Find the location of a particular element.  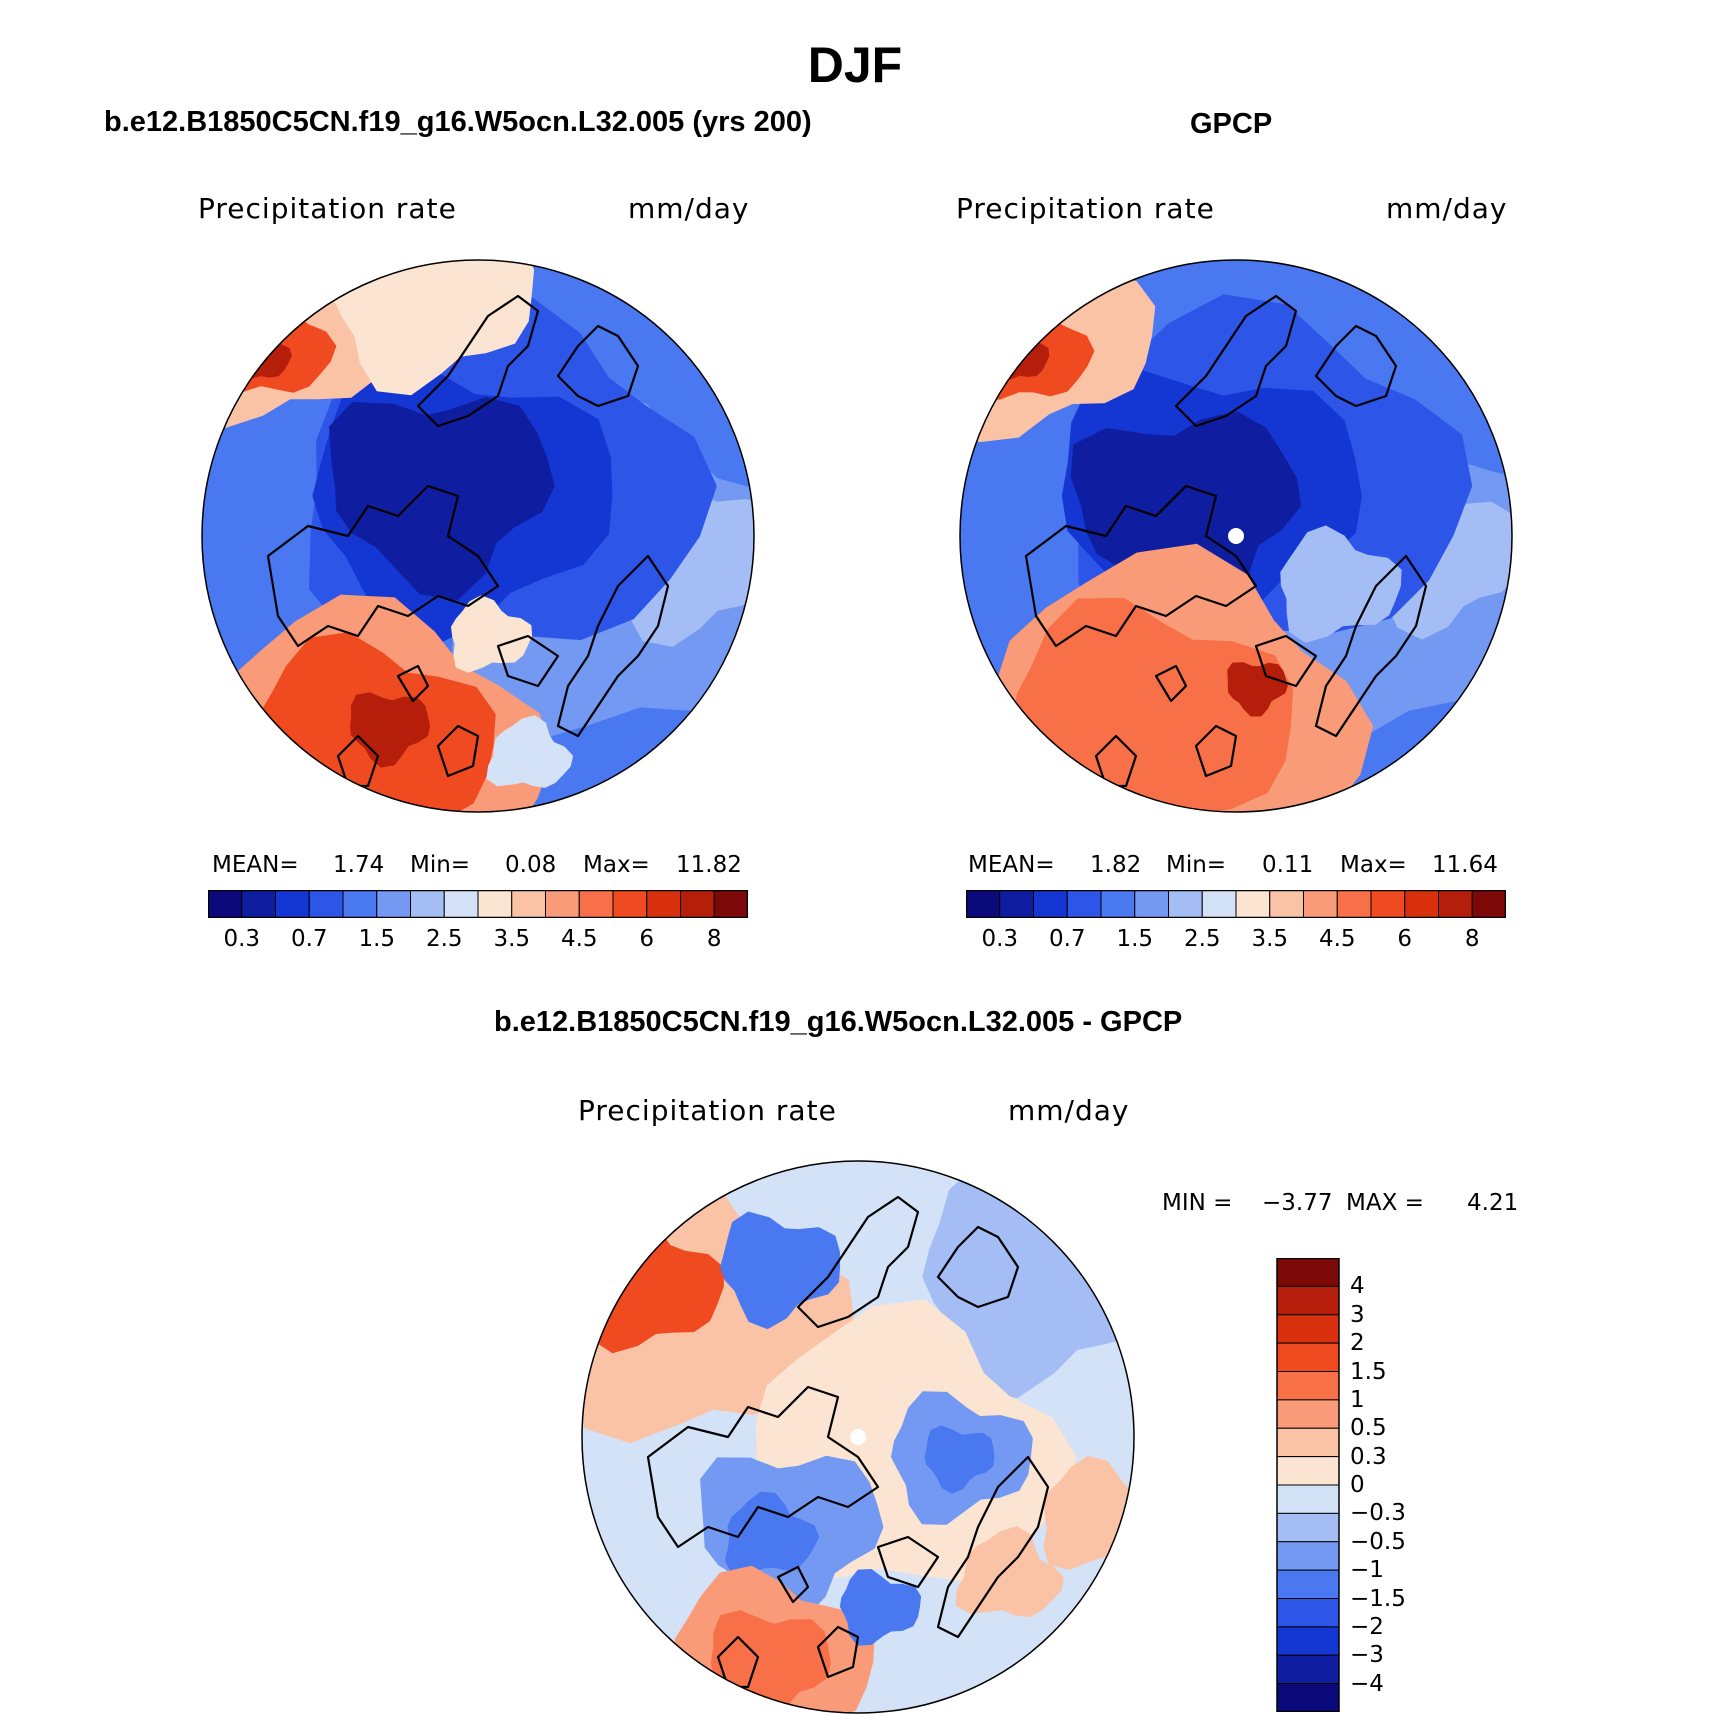

obs-colorbar-tick-label: 0.7 is located at coordinates (1067, 939).